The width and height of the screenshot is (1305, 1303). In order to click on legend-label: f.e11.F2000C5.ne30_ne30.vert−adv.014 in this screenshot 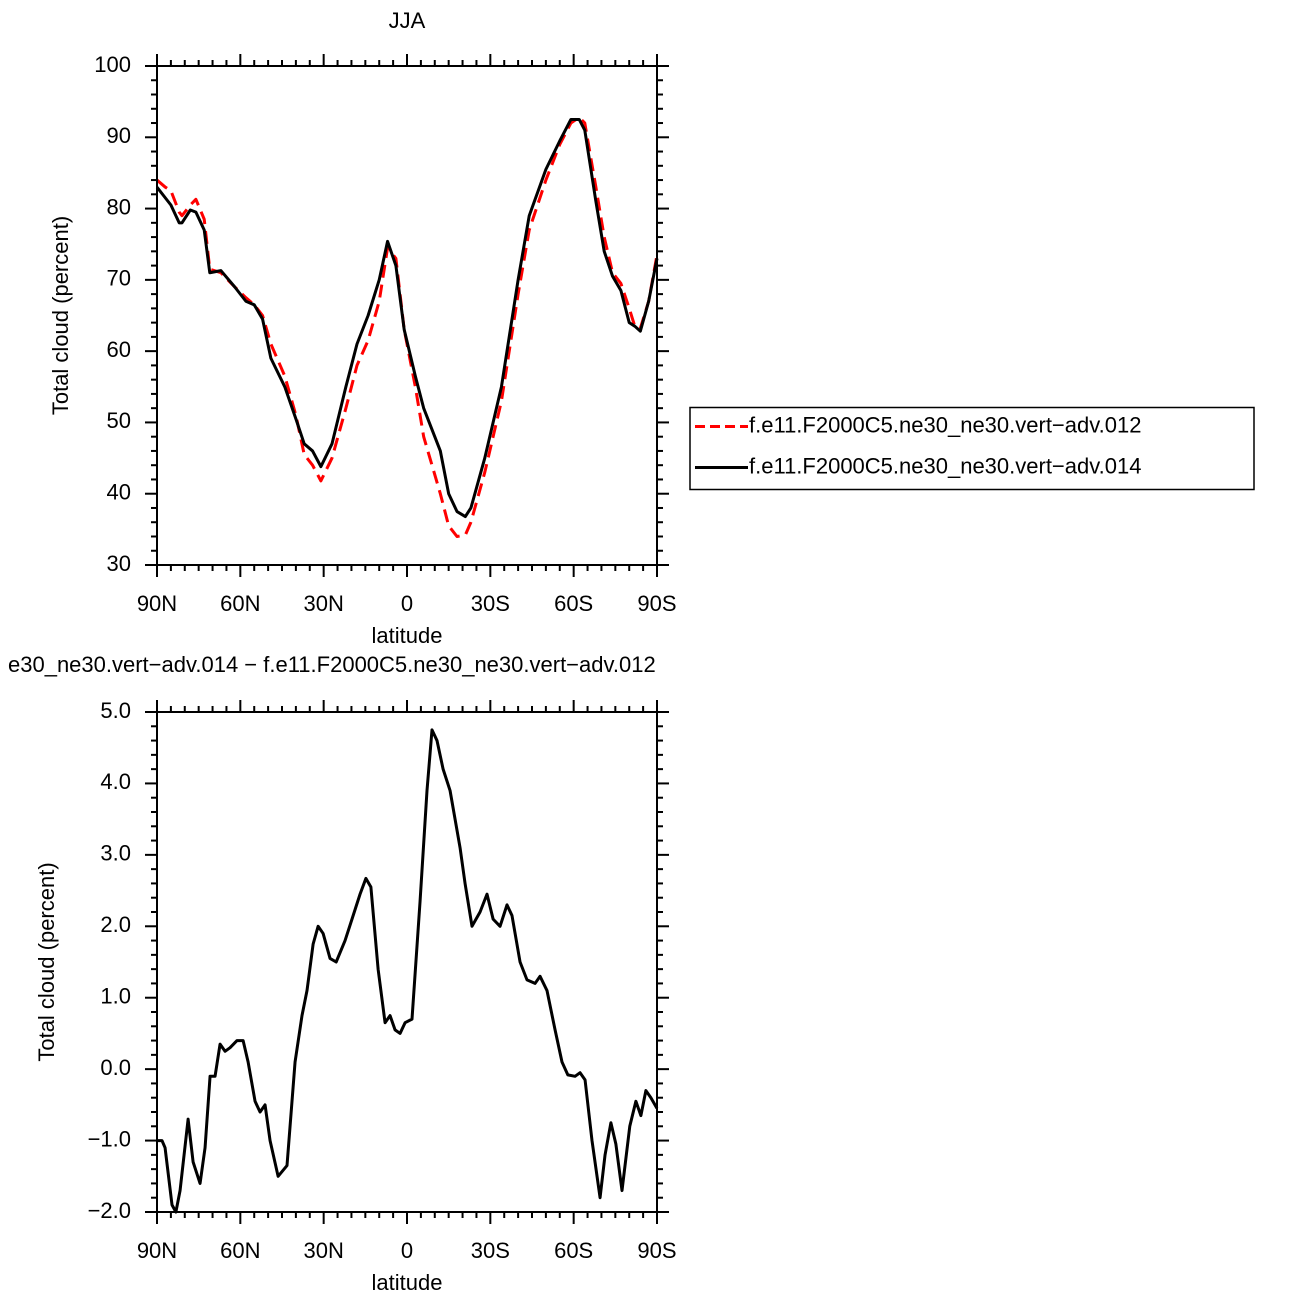, I will do `click(945, 465)`.